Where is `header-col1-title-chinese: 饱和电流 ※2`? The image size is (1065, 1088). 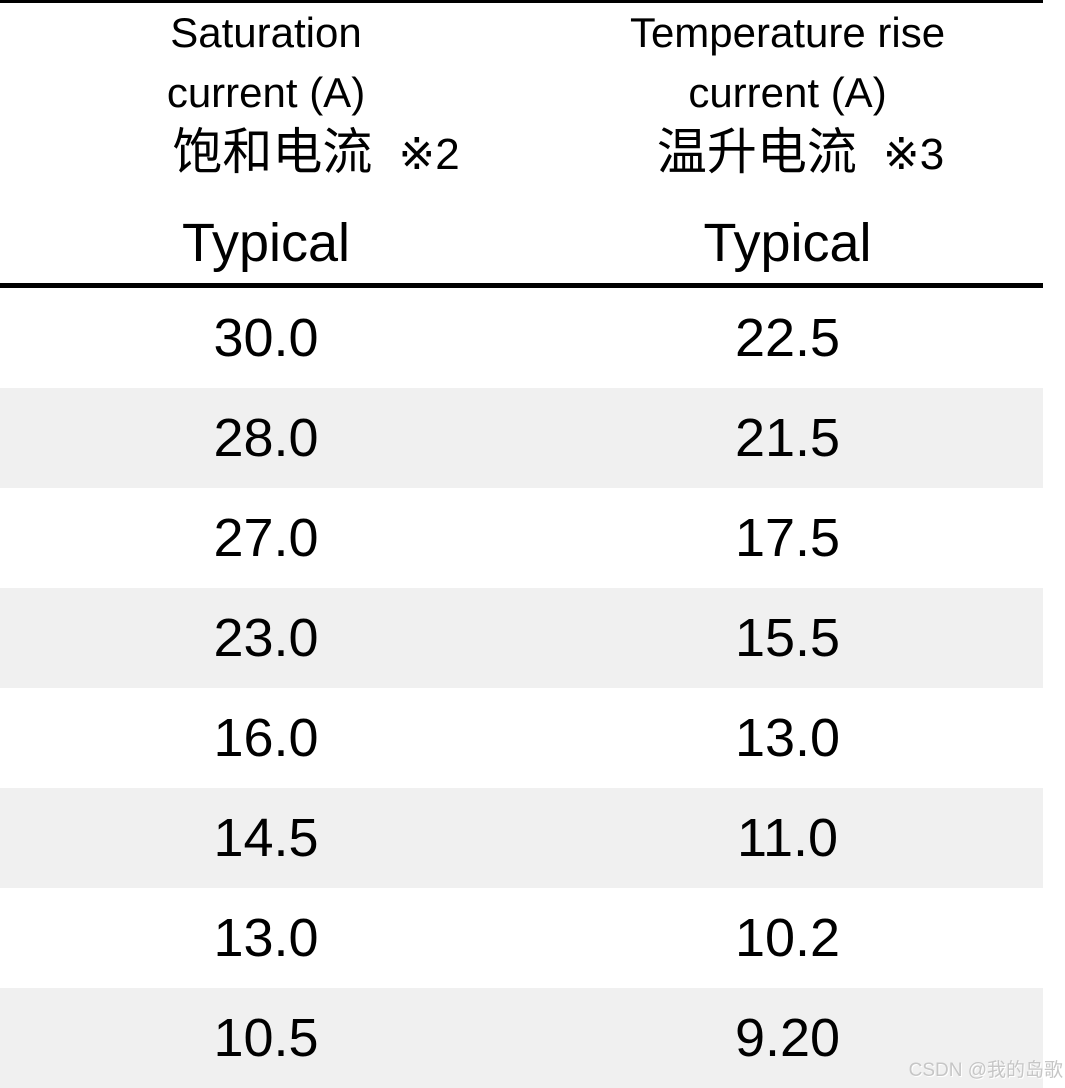
header-col1-title-chinese: 饱和电流 ※2 is located at coordinates (316, 153).